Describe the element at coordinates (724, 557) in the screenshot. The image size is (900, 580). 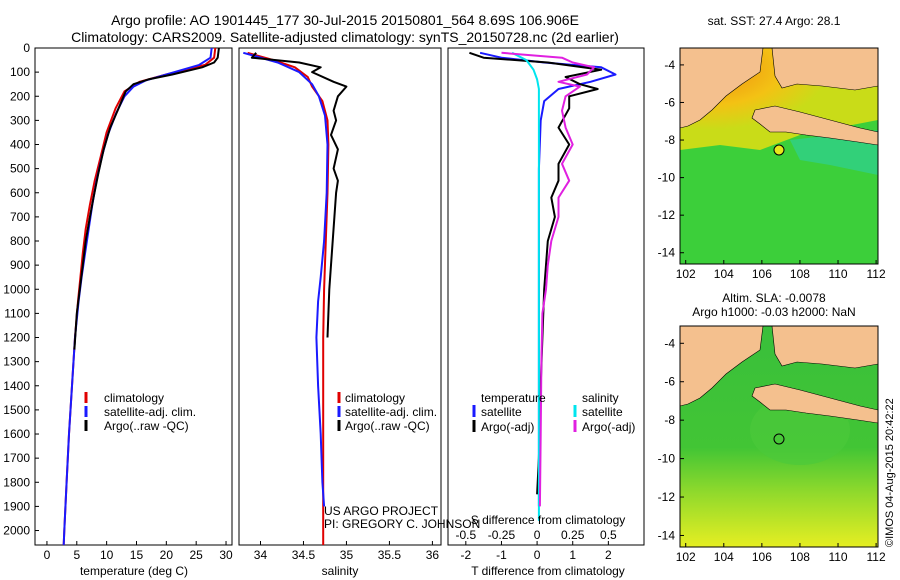
I see `longitude-tick-label: 104` at that location.